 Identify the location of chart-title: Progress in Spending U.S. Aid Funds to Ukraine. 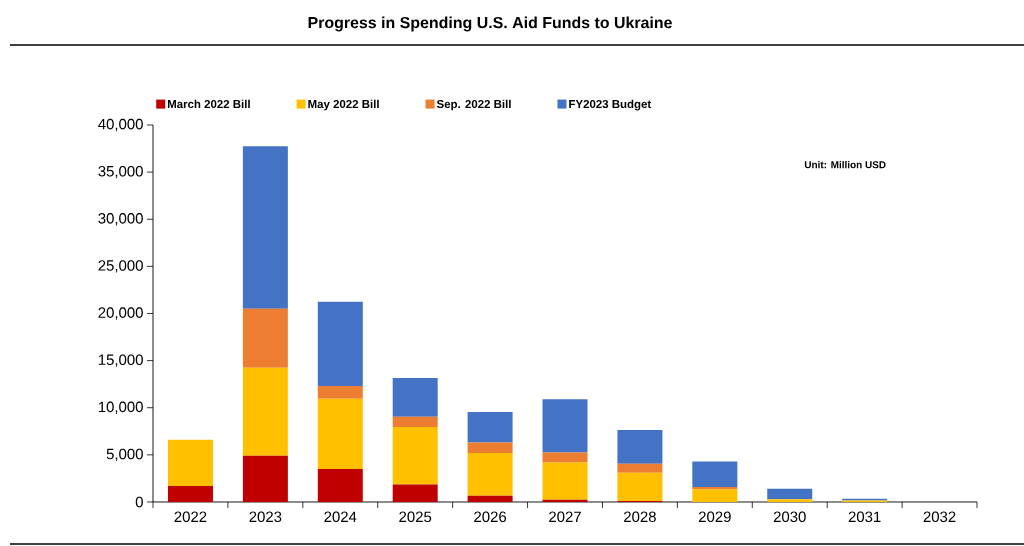
(490, 24).